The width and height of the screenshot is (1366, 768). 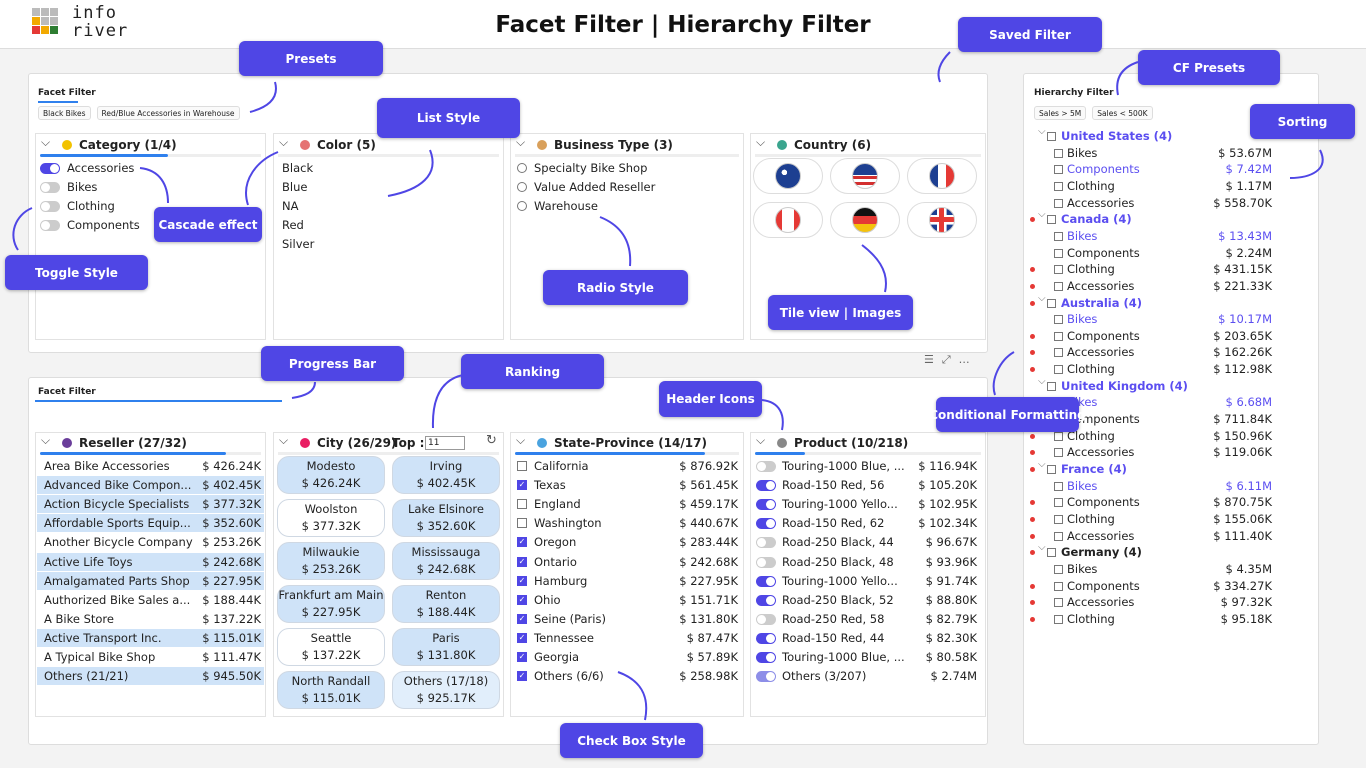 What do you see at coordinates (1242, 285) in the screenshot?
I see `item-value: $ 221.33K` at bounding box center [1242, 285].